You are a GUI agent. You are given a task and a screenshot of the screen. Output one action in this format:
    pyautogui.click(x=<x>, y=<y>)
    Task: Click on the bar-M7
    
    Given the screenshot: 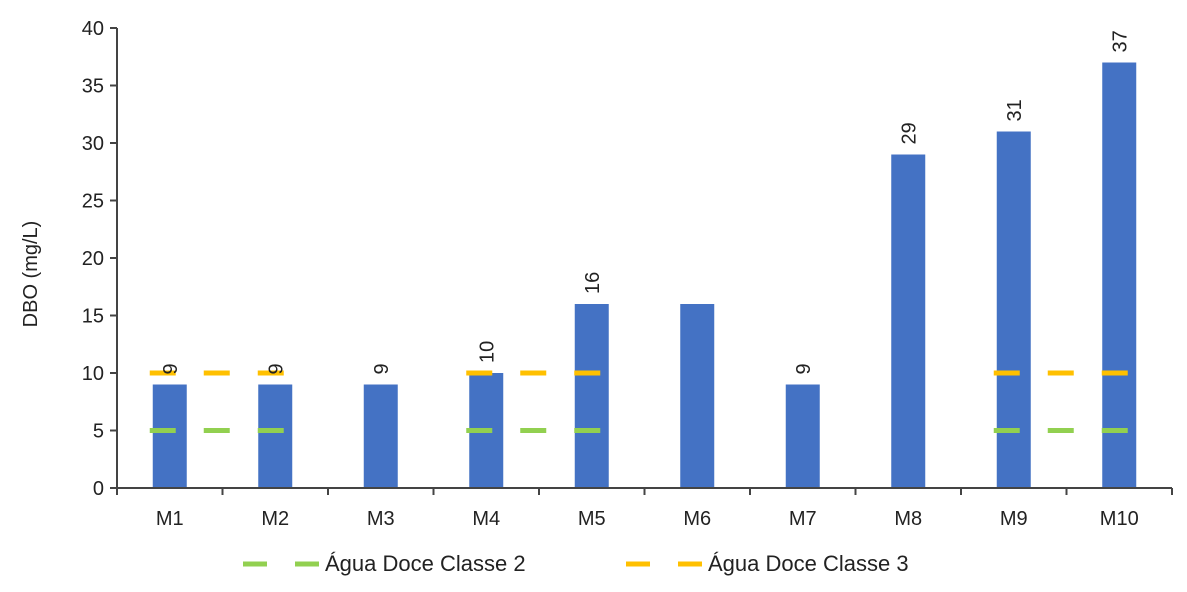 What is the action you would take?
    pyautogui.click(x=802, y=436)
    